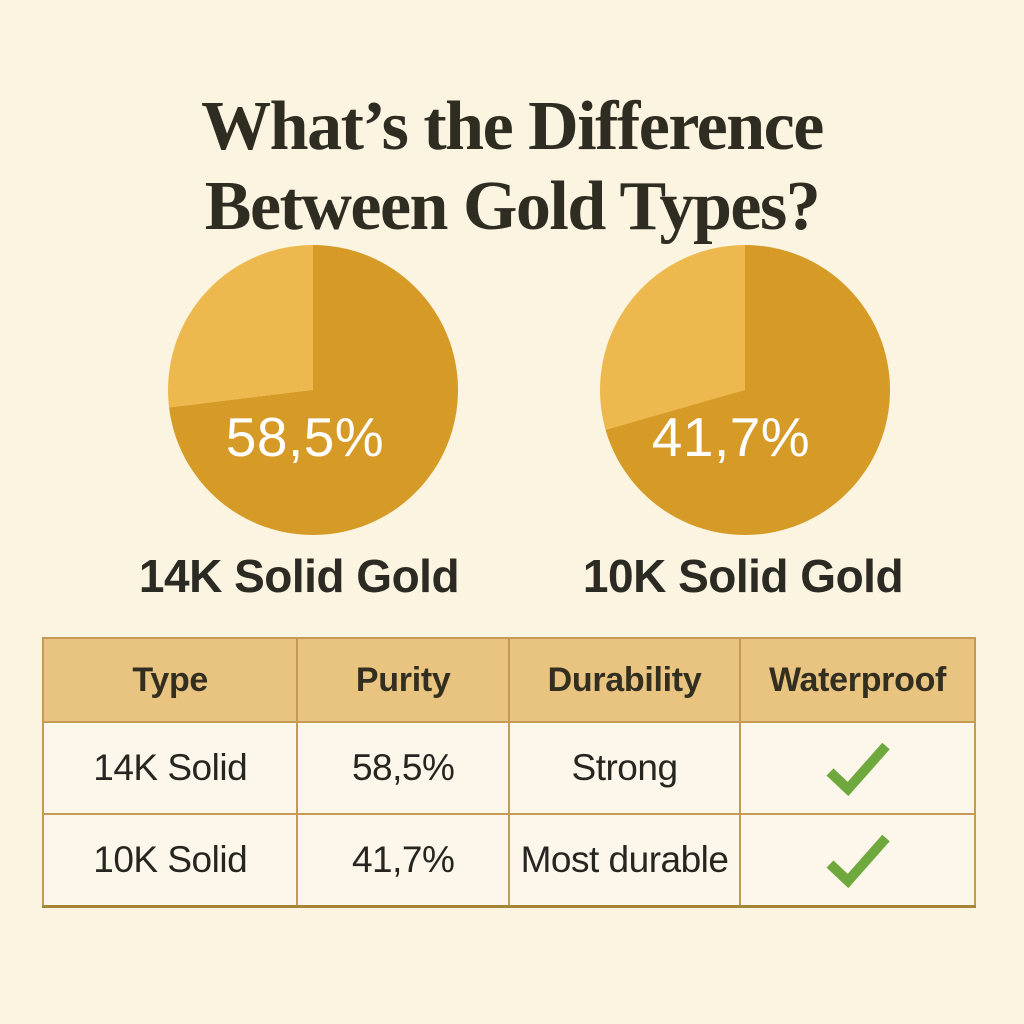 This screenshot has height=1024, width=1024. I want to click on table-row-14k: 14K Solid 58,5% Strong, so click(508, 768).